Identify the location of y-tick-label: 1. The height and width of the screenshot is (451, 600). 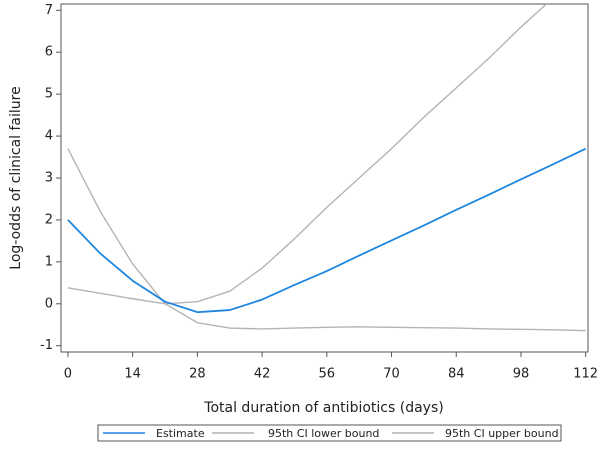
(49, 261).